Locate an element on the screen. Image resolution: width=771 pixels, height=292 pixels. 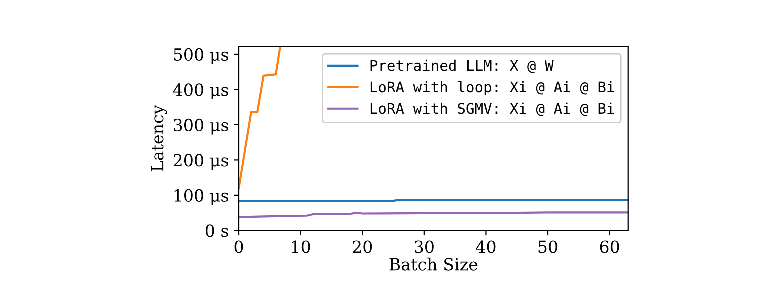
legend-label: Pretrained LLM: X @ W is located at coordinates (462, 67).